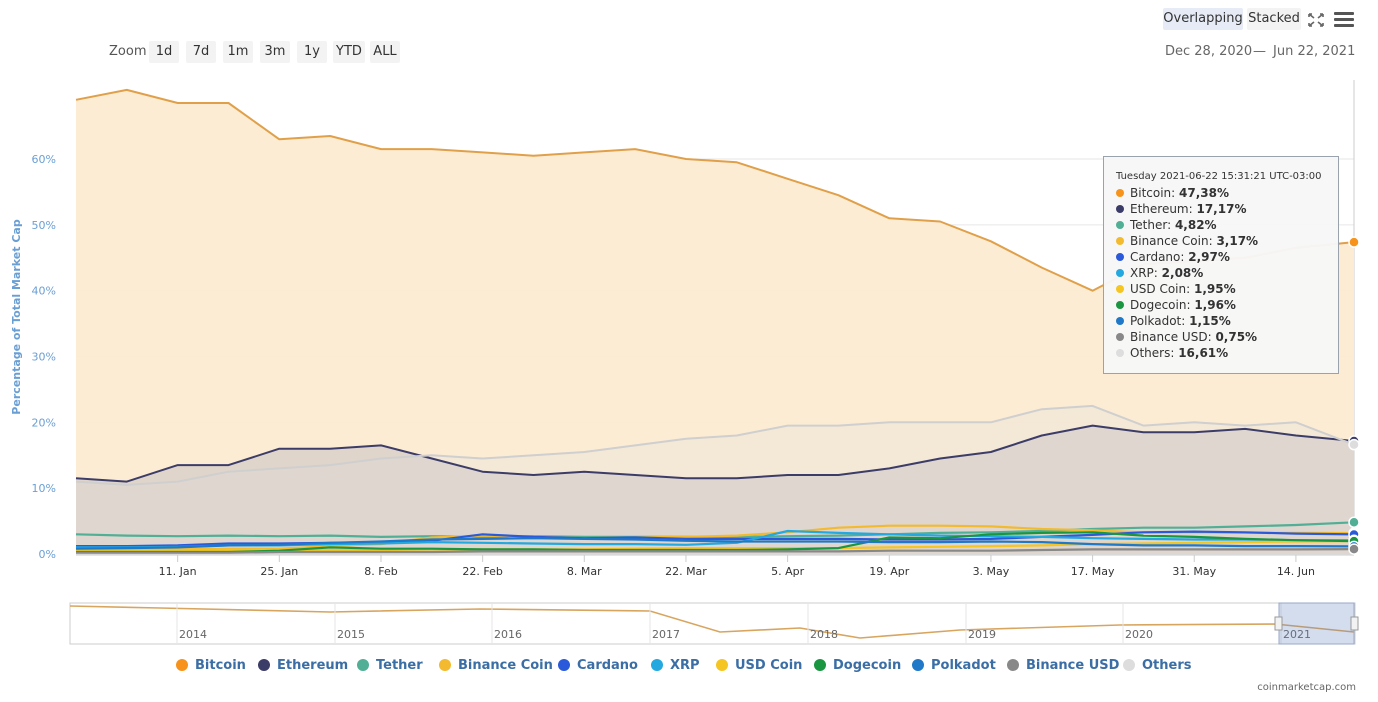 The height and width of the screenshot is (702, 1378). What do you see at coordinates (1156, 321) in the screenshot?
I see `tooltip-series-name: Polkadot` at bounding box center [1156, 321].